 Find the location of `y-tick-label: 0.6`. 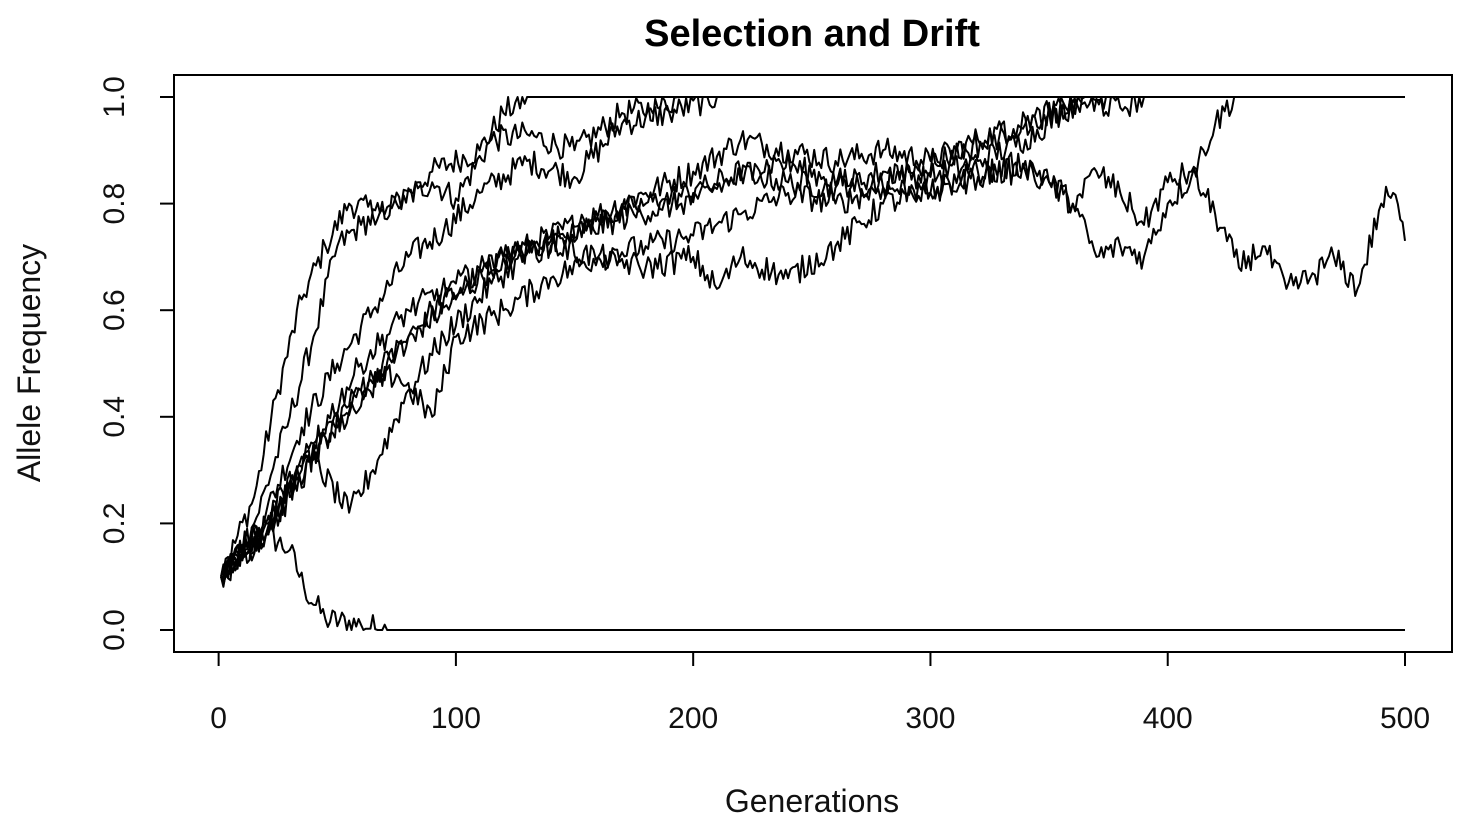

y-tick-label: 0.6 is located at coordinates (114, 310).